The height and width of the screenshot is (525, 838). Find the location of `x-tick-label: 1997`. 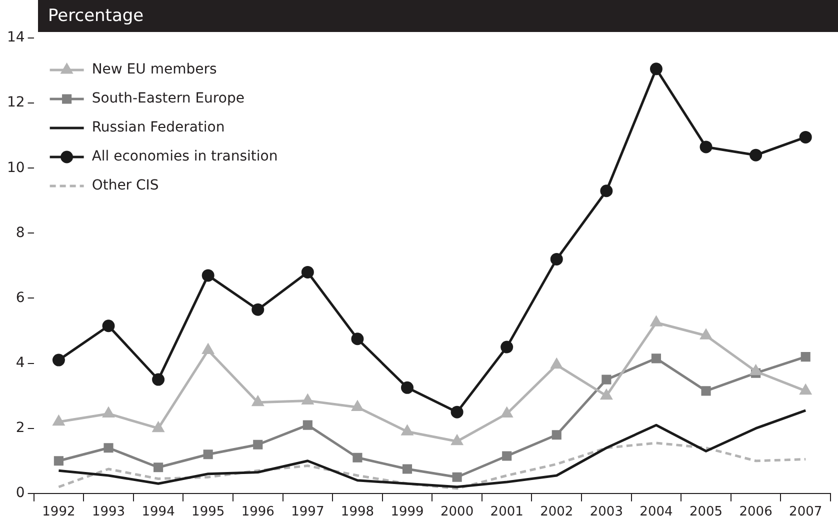

x-tick-label: 1997 is located at coordinates (307, 512).